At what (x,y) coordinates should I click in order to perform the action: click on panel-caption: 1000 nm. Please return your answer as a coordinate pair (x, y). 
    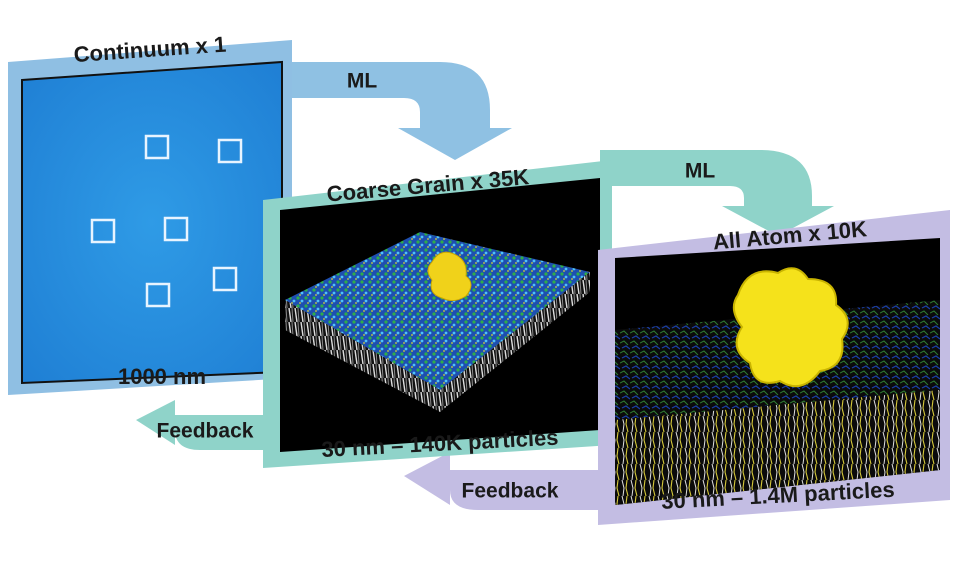
    Looking at the image, I should click on (162, 376).